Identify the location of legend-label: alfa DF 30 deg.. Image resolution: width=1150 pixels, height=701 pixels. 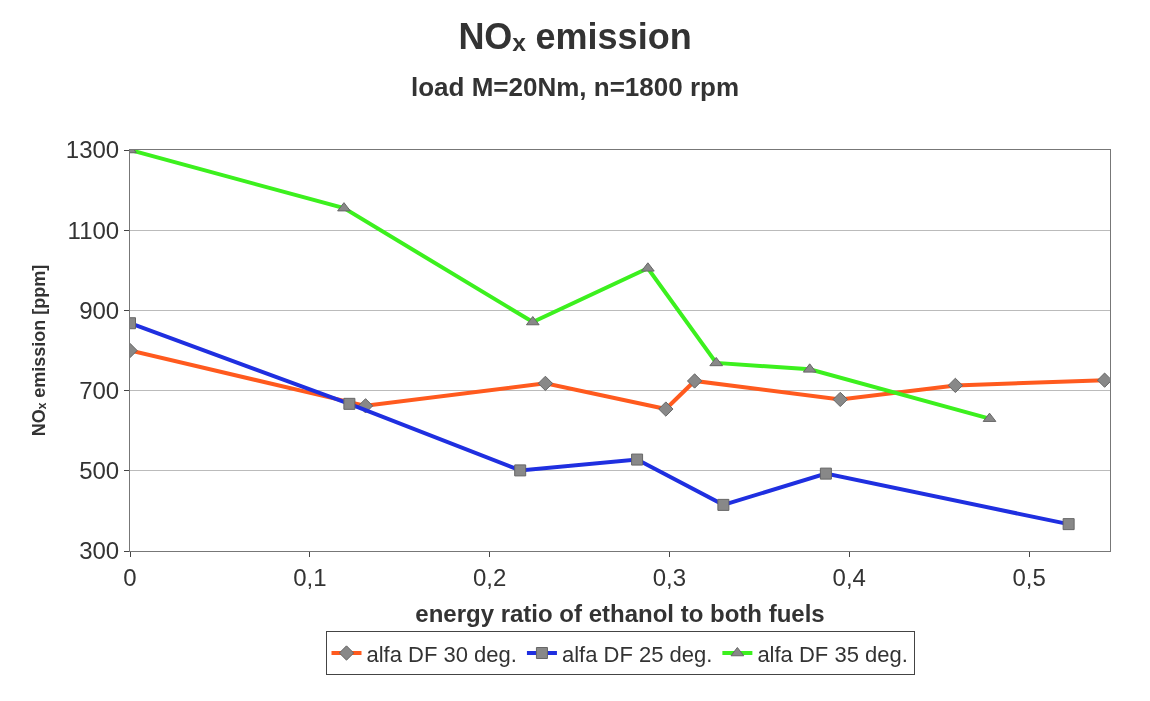
(441, 654).